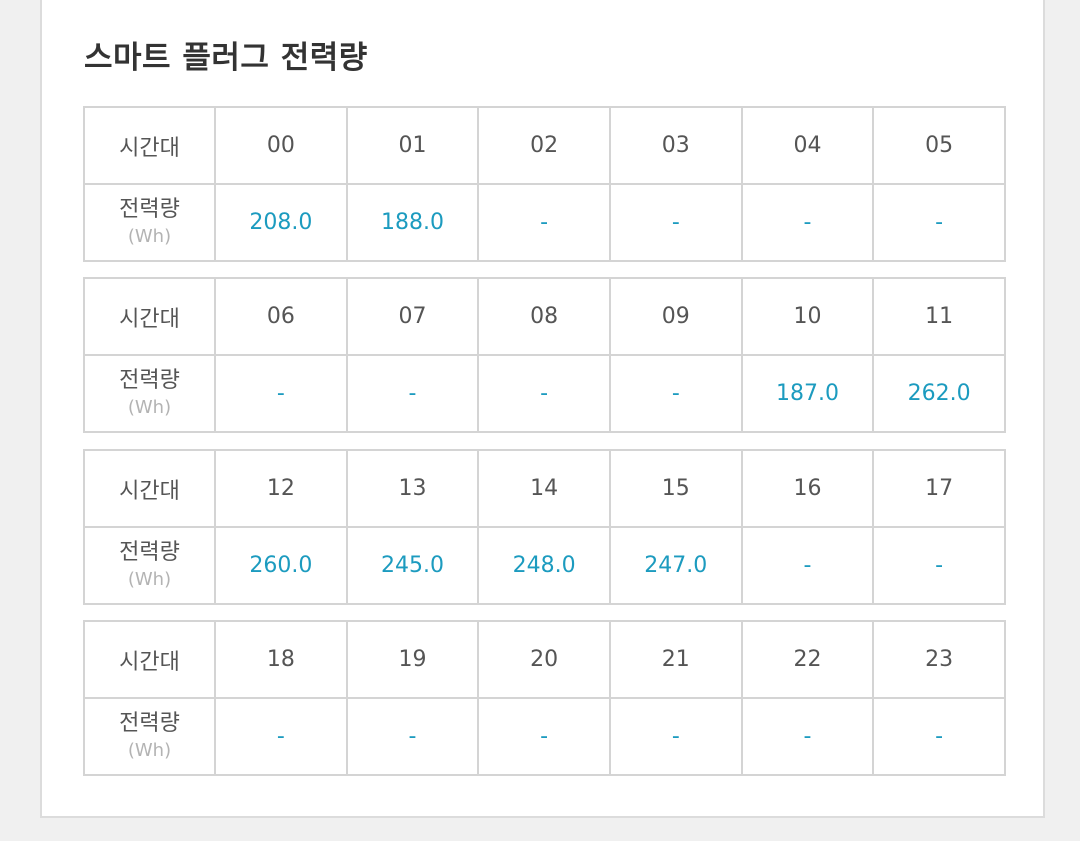 This screenshot has height=841, width=1080. I want to click on hour-cell: 02, so click(544, 145).